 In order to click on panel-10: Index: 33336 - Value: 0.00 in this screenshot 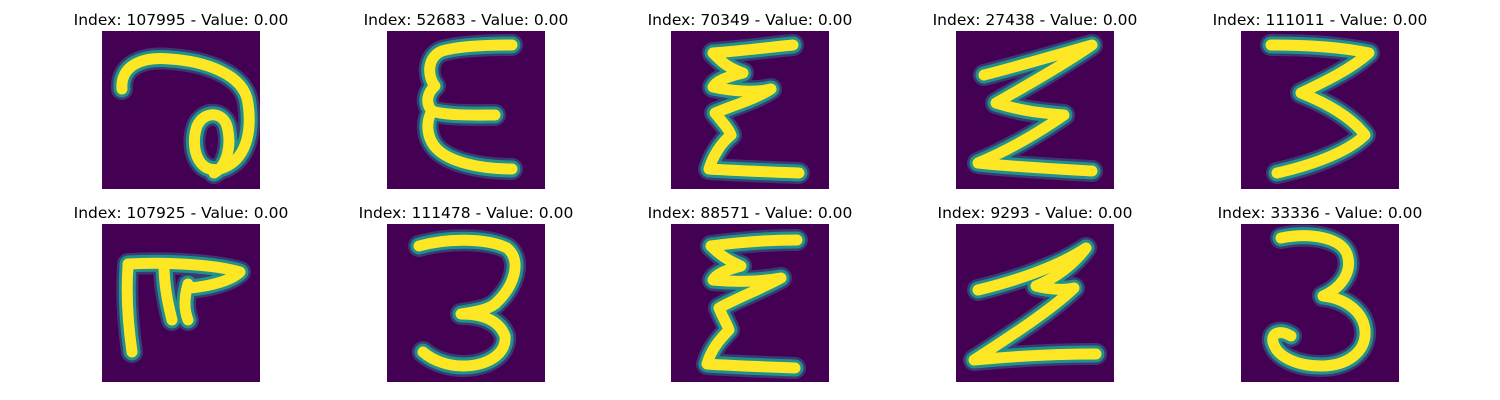, I will do `click(1320, 299)`.